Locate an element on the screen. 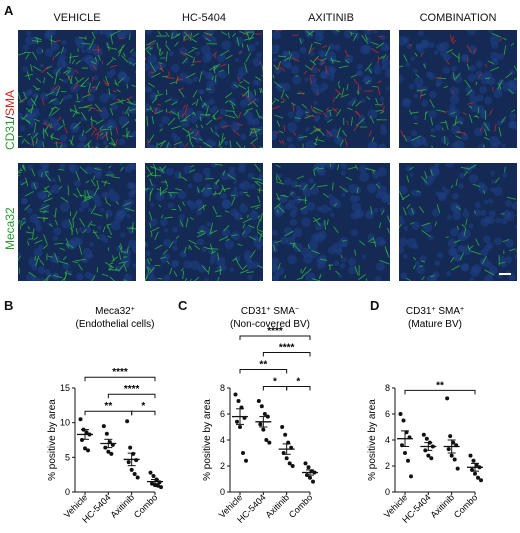 The height and width of the screenshot is (533, 520). row-label-meca32: Meca32 is located at coordinates (10, 228).